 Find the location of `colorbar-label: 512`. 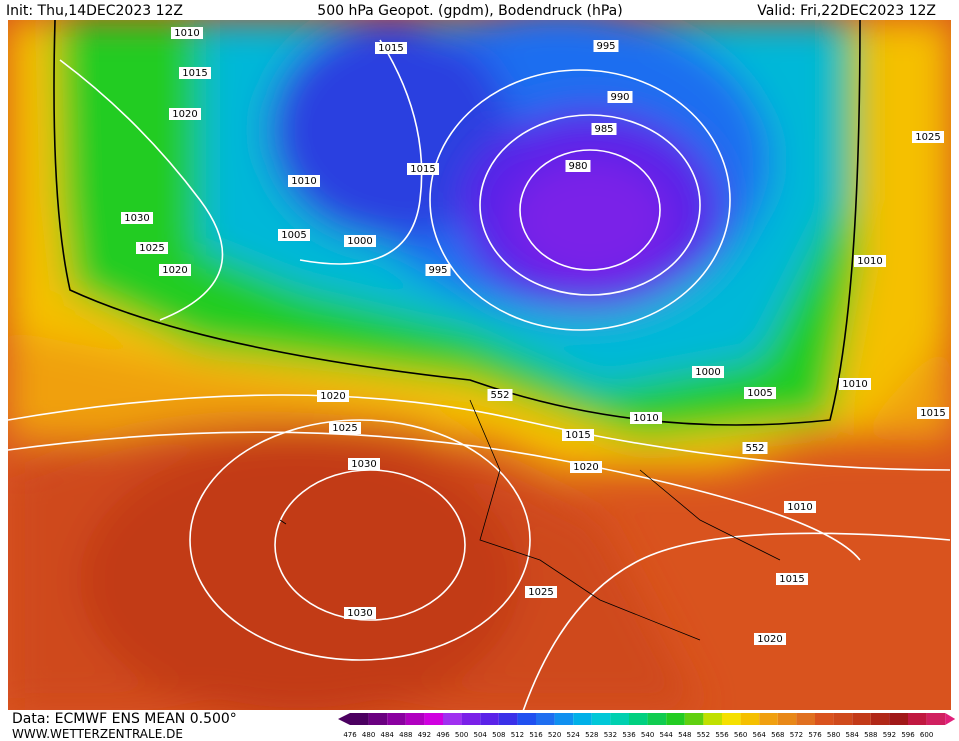

colorbar-label: 512 is located at coordinates (517, 735).